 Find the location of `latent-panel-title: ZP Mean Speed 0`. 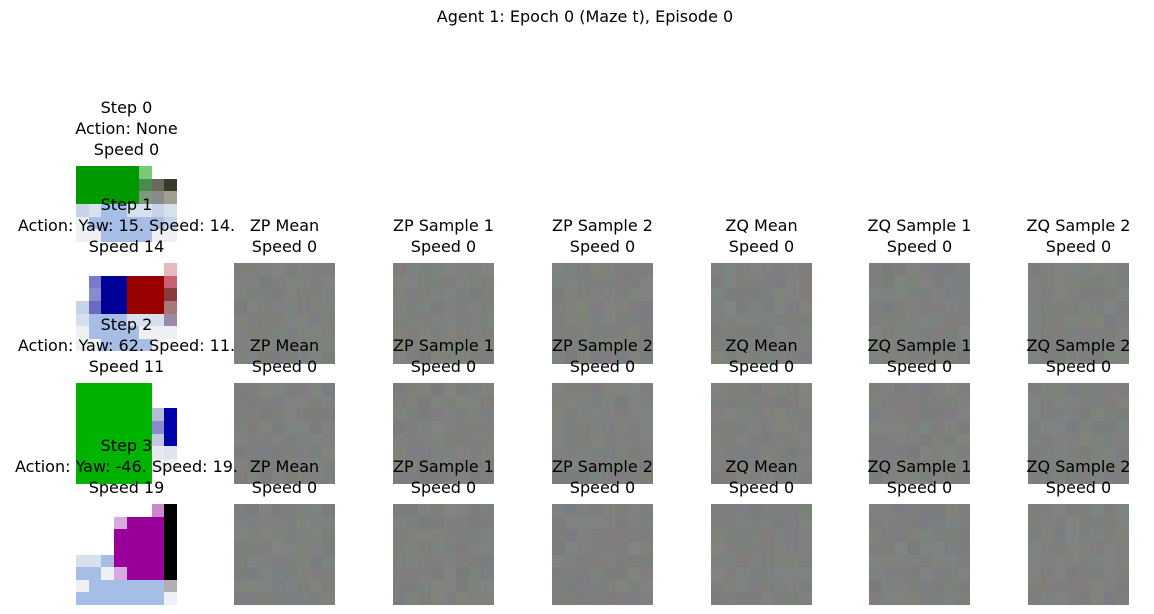

latent-panel-title: ZP Mean Speed 0 is located at coordinates (285, 477).